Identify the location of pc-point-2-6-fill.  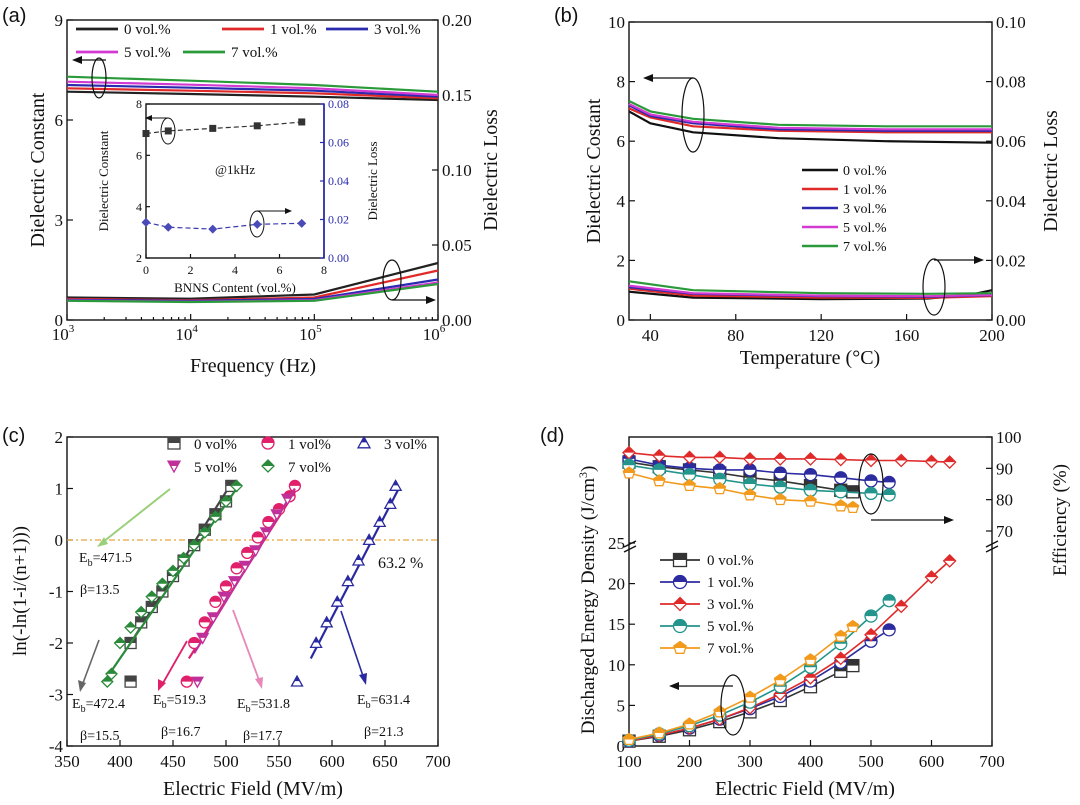
(379, 519).